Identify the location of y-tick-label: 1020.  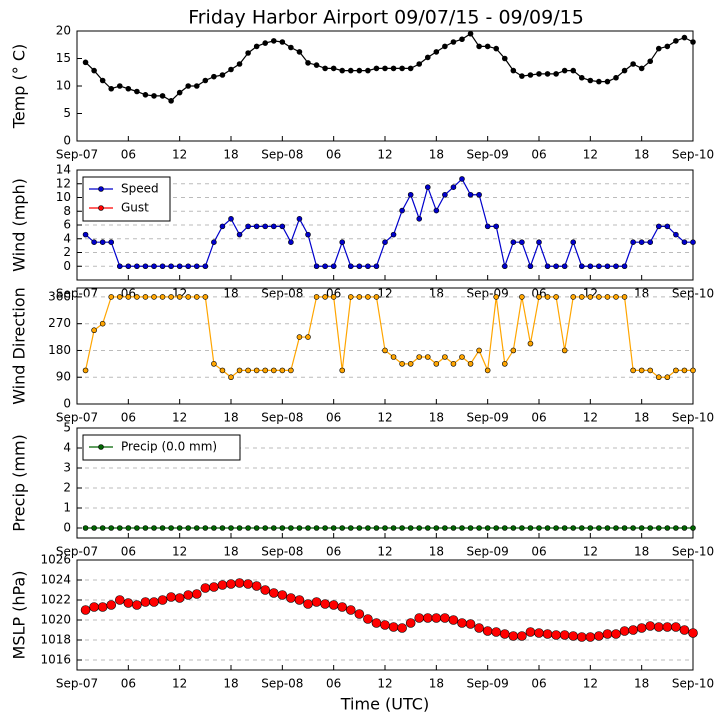
(55, 620).